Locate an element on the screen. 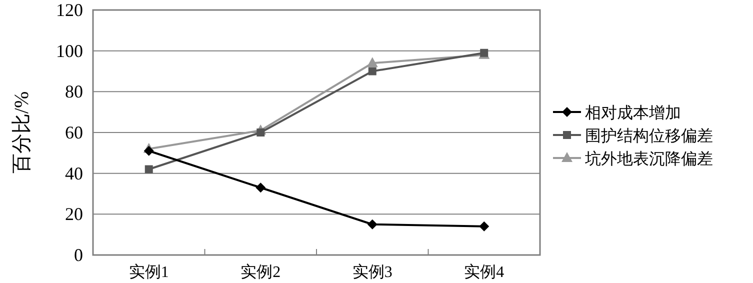 The image size is (753, 283). legend-label: 坑外地表沉降偏差 is located at coordinates (648, 159).